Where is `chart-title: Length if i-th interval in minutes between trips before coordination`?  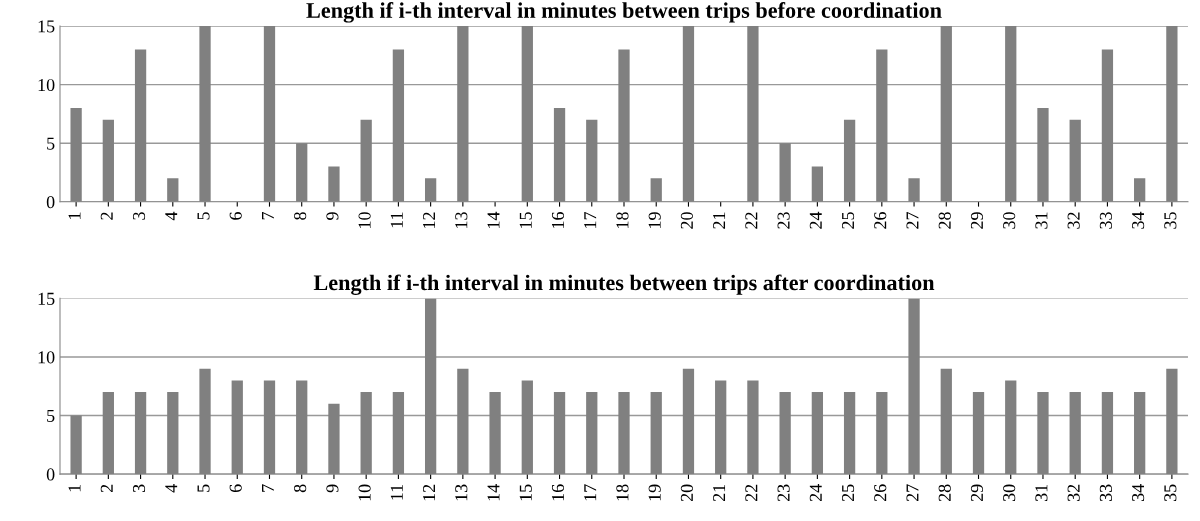
chart-title: Length if i-th interval in minutes between trips before coordination is located at coordinates (624, 12).